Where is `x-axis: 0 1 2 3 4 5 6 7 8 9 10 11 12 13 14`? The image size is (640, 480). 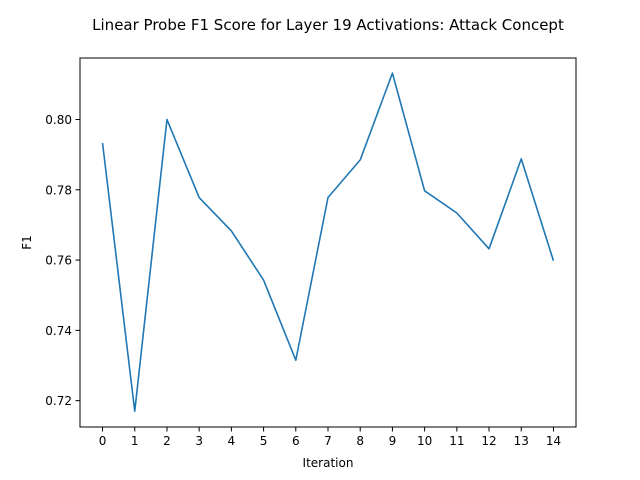 x-axis: 0 1 2 3 4 5 6 7 8 9 10 11 12 13 14 is located at coordinates (330, 437).